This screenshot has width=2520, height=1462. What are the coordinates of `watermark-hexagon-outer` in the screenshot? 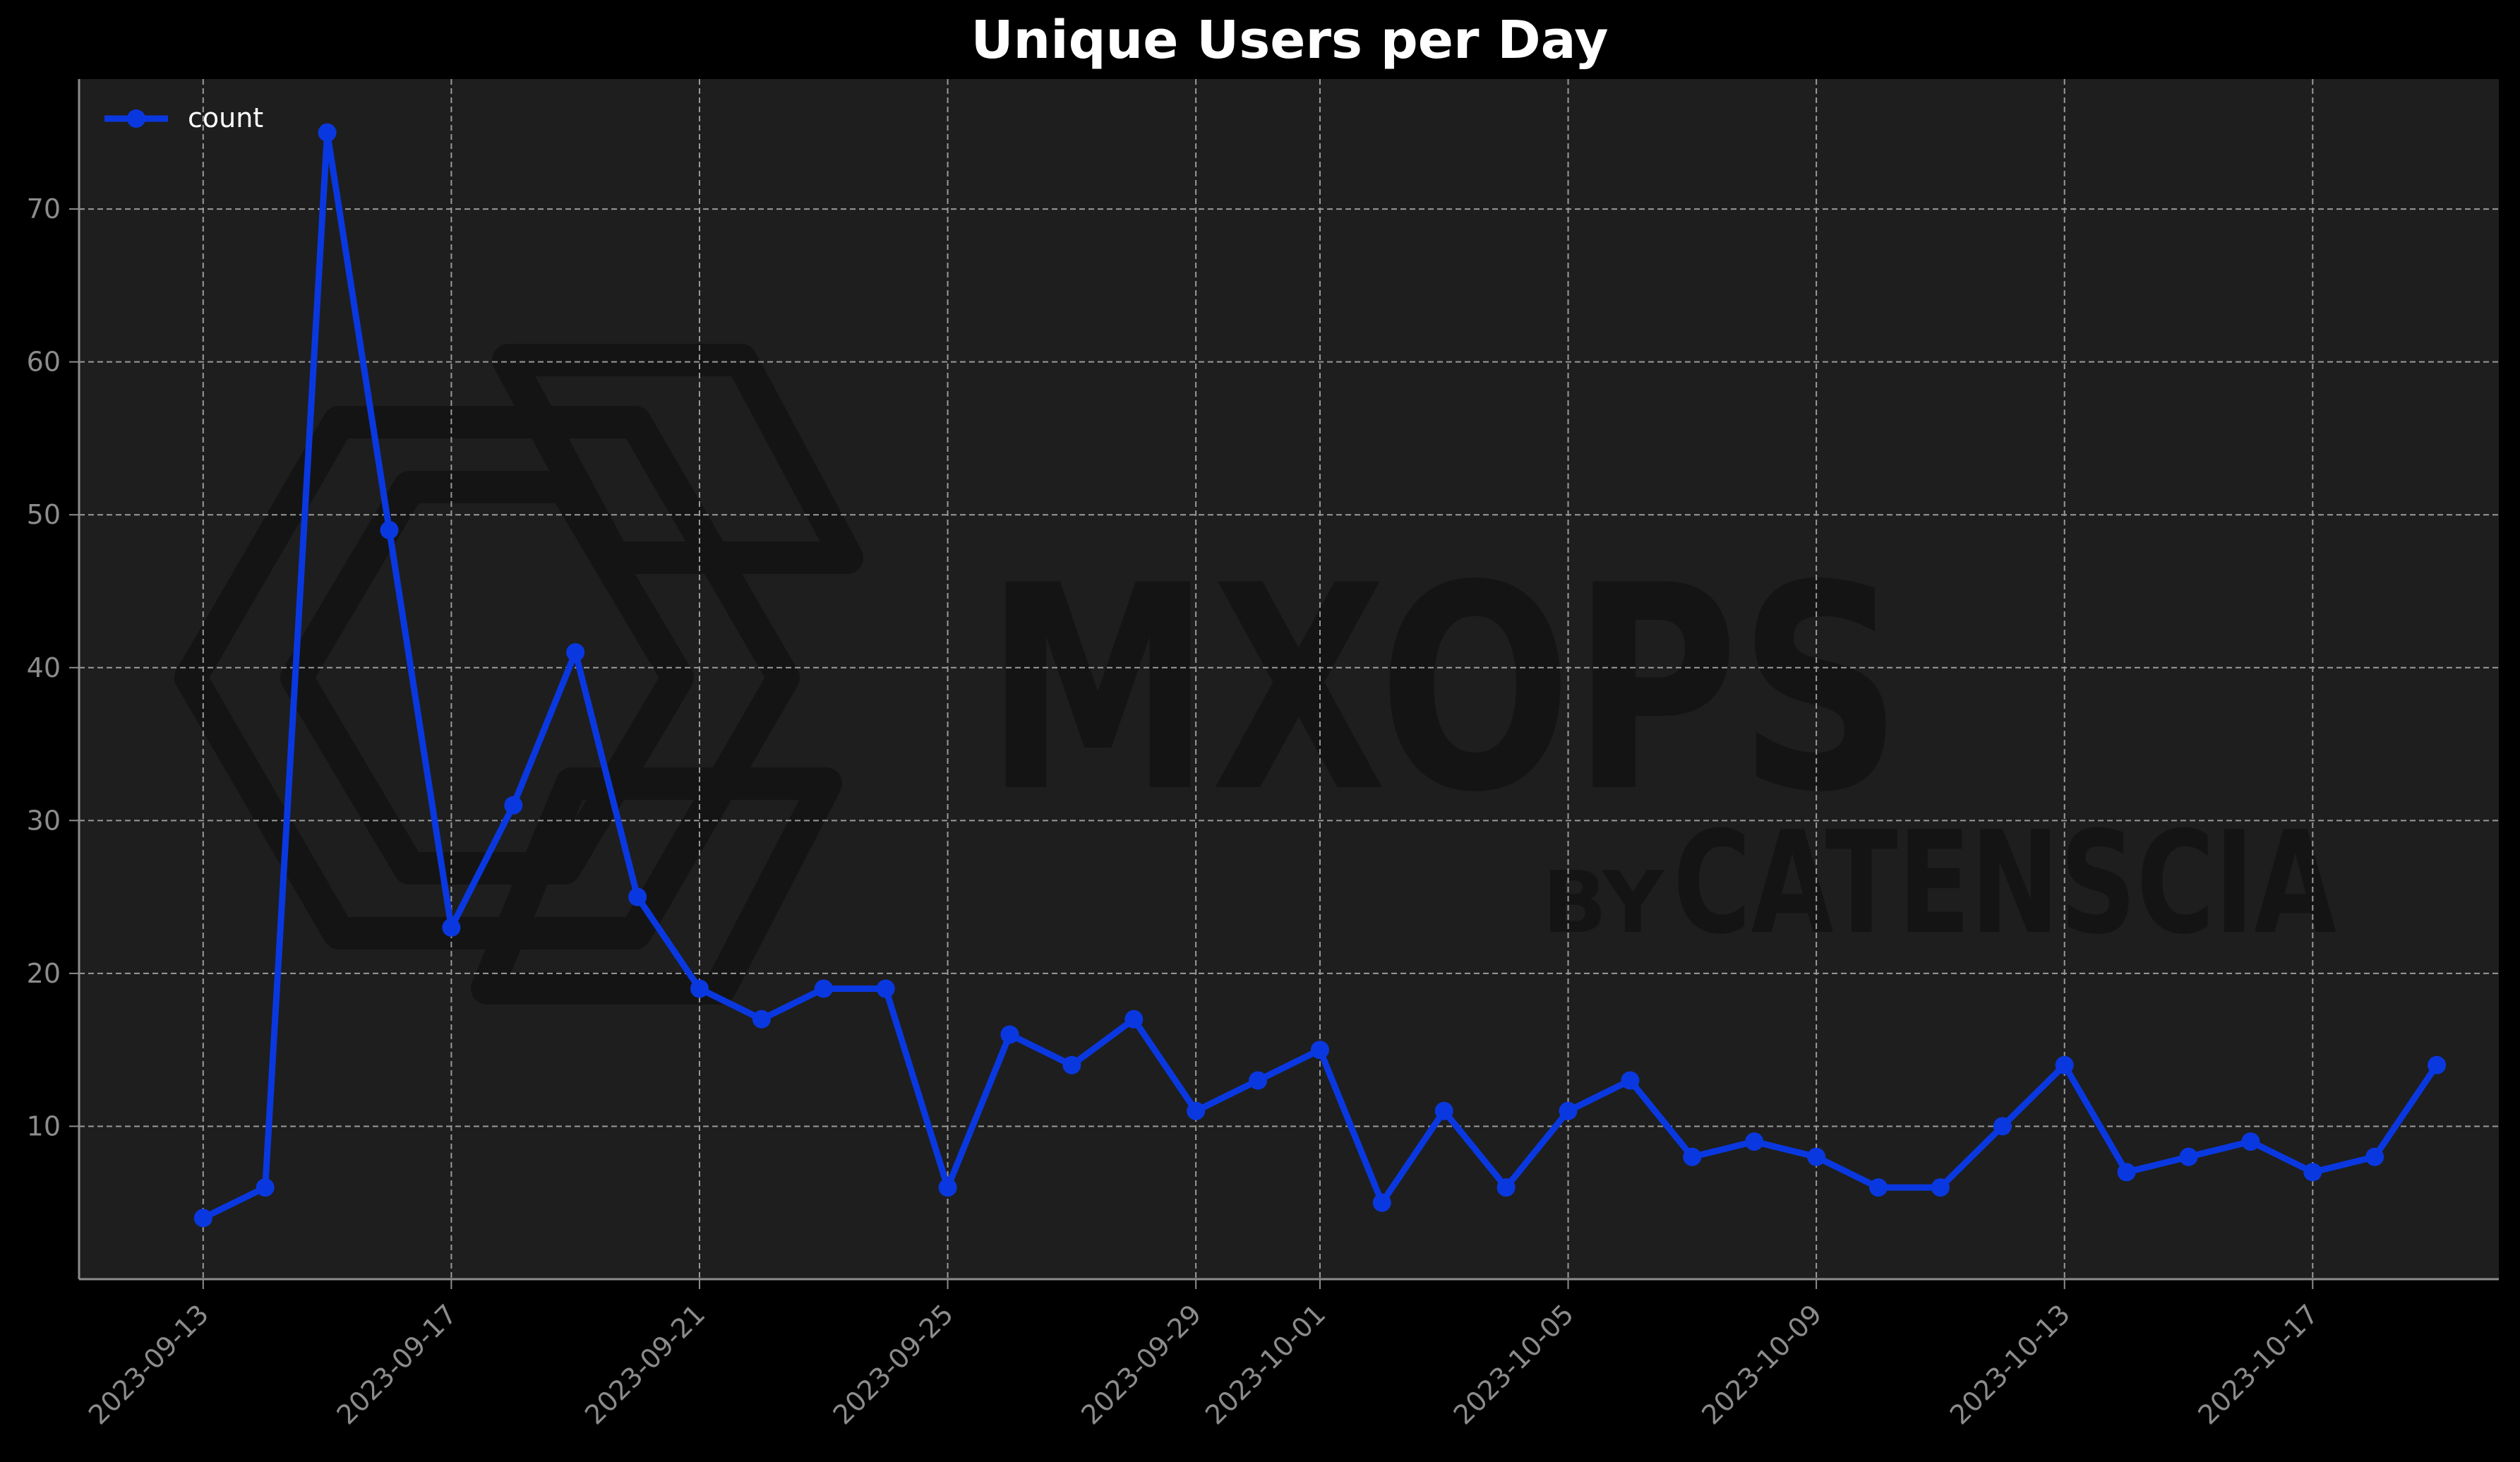 It's located at (487, 677).